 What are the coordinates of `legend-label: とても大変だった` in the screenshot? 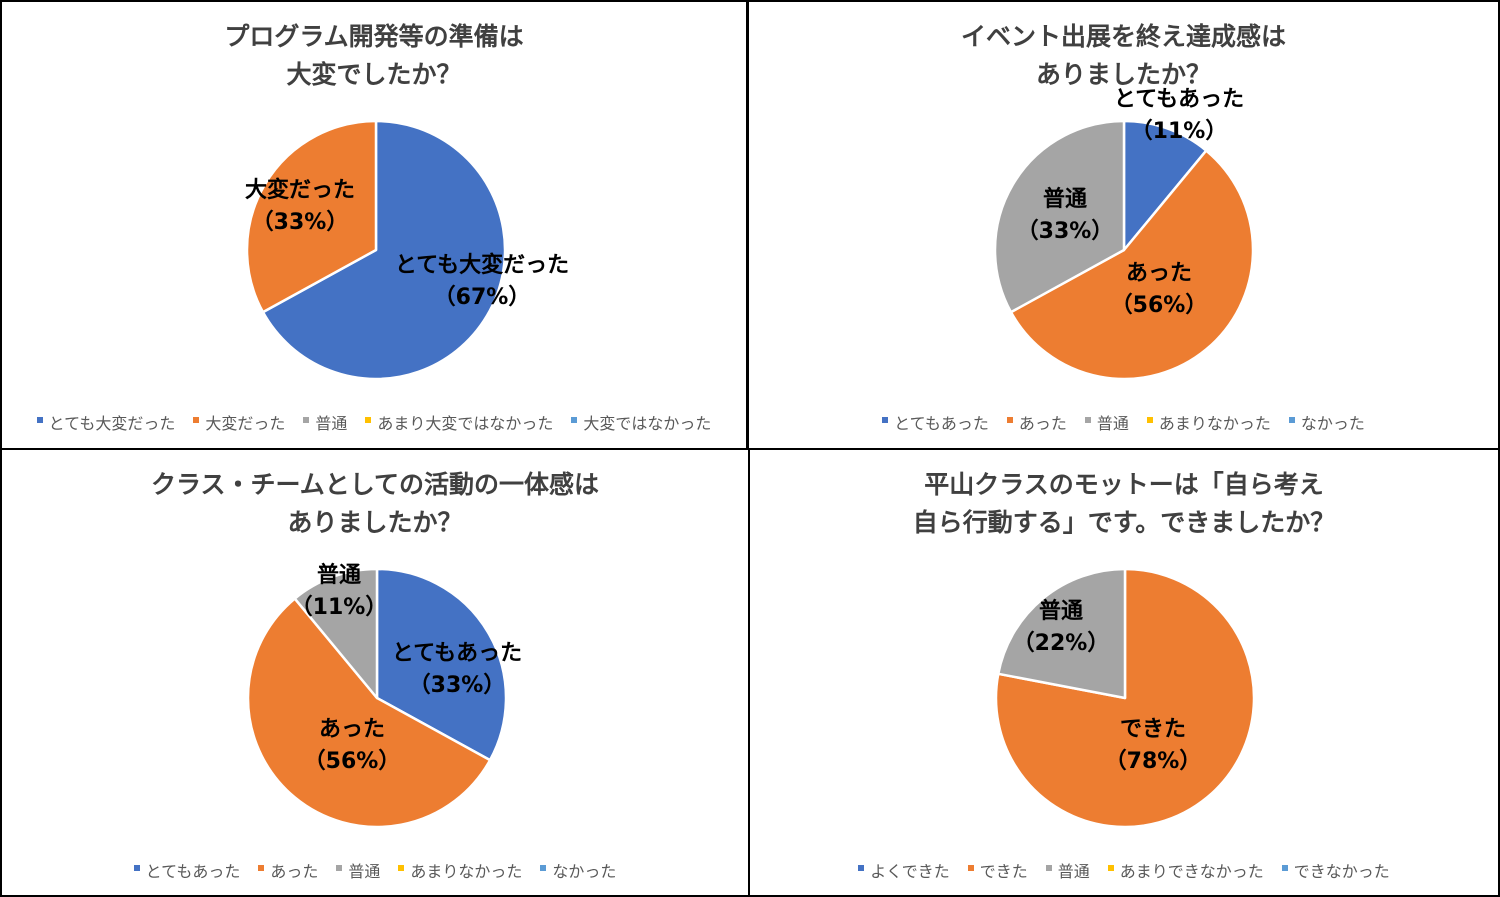 It's located at (112, 423).